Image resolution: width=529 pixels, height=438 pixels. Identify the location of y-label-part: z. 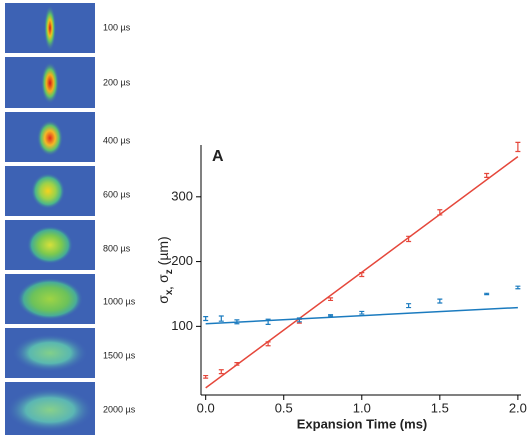
(169, 271).